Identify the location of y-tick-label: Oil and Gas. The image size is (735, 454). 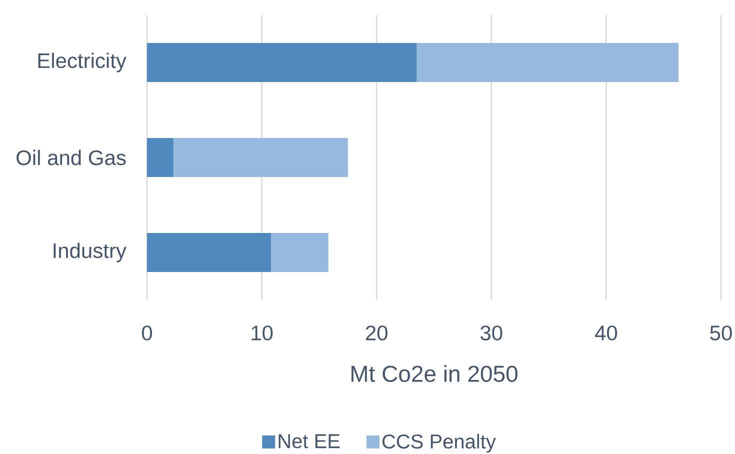
(71, 158).